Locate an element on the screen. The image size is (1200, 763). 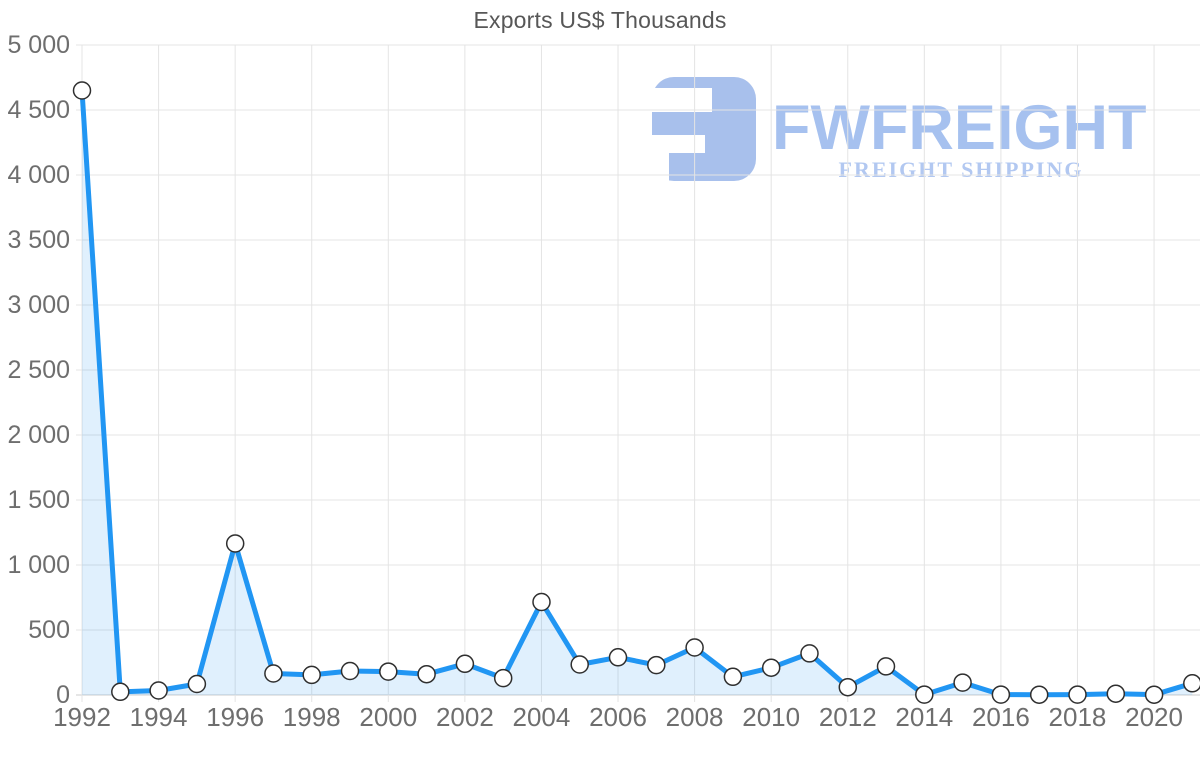
data-point-2000 is located at coordinates (388, 671).